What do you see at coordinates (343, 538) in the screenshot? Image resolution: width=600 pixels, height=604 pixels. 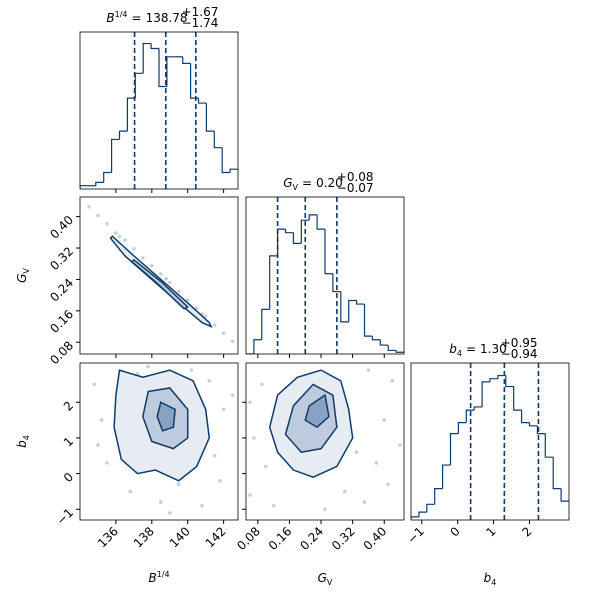 I see `x-tick-label: 0.32` at bounding box center [343, 538].